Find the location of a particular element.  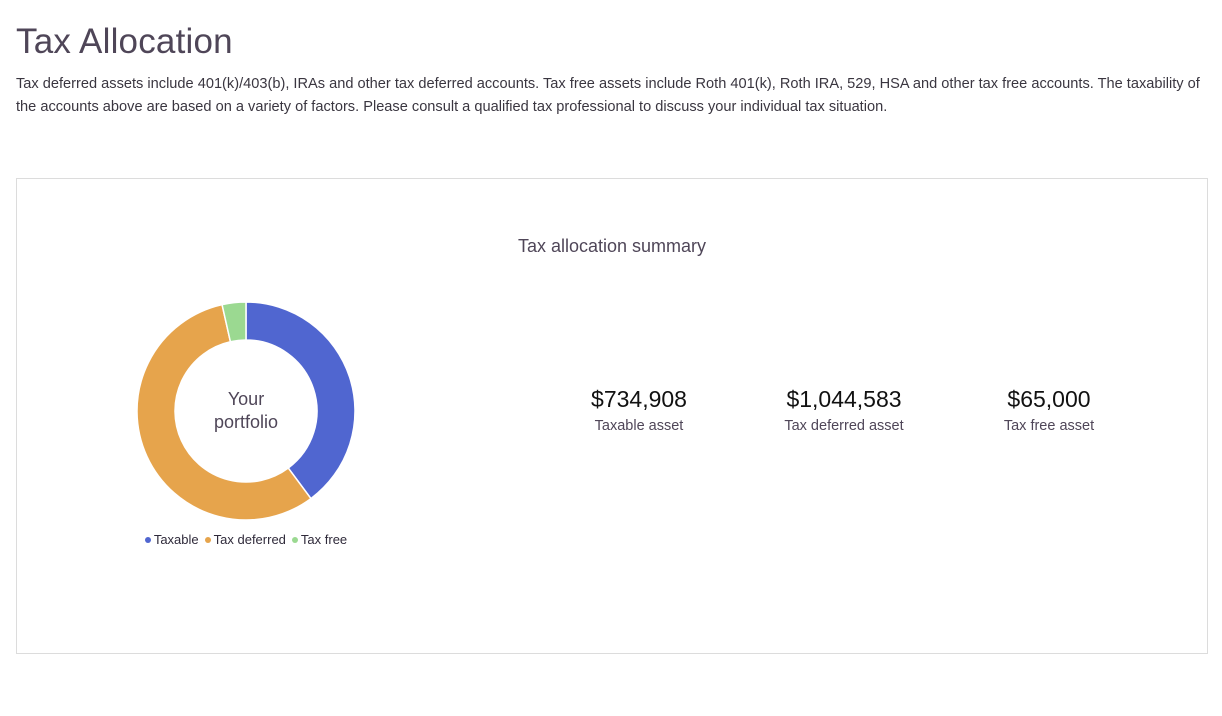

chart-legend: Taxable Tax deferred Tax free is located at coordinates (246, 539).